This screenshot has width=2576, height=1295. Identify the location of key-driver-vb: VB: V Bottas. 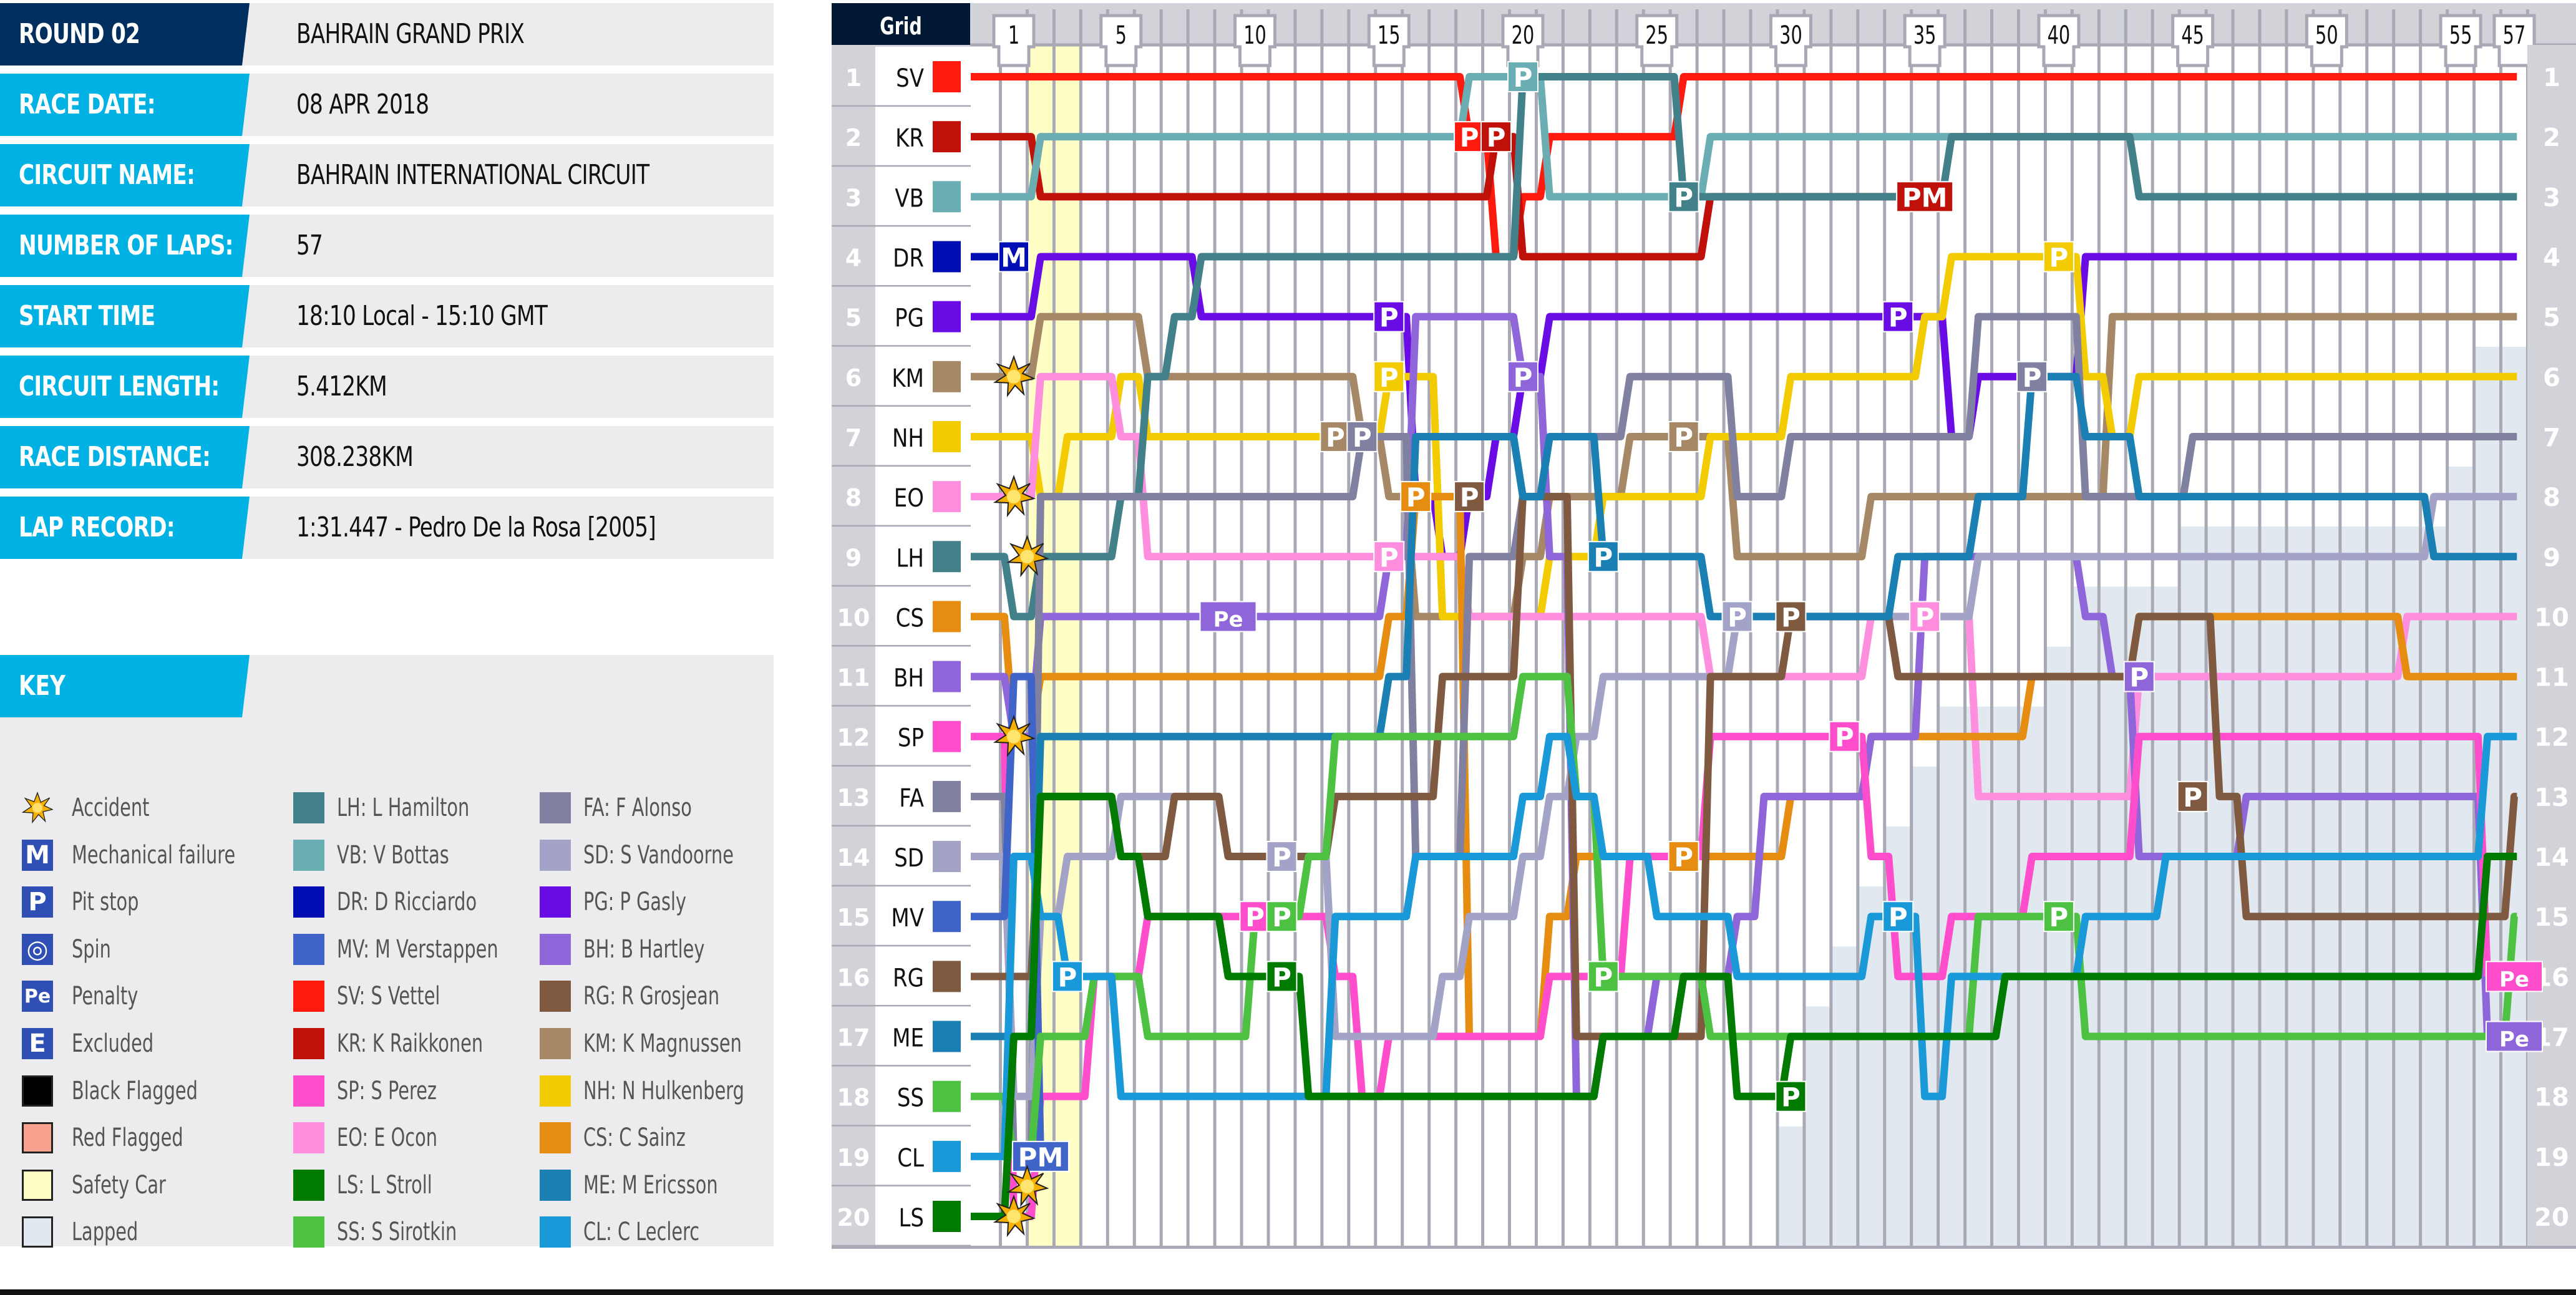
(393, 855).